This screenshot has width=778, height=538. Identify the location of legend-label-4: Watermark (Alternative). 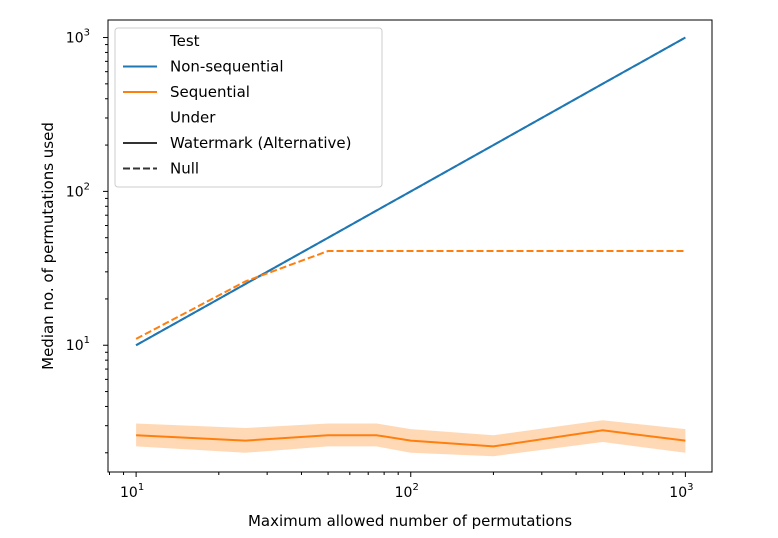
(261, 143).